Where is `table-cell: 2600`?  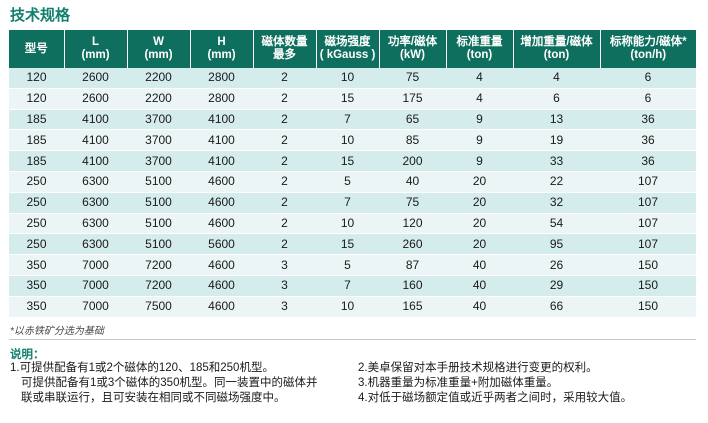 table-cell: 2600 is located at coordinates (95, 78).